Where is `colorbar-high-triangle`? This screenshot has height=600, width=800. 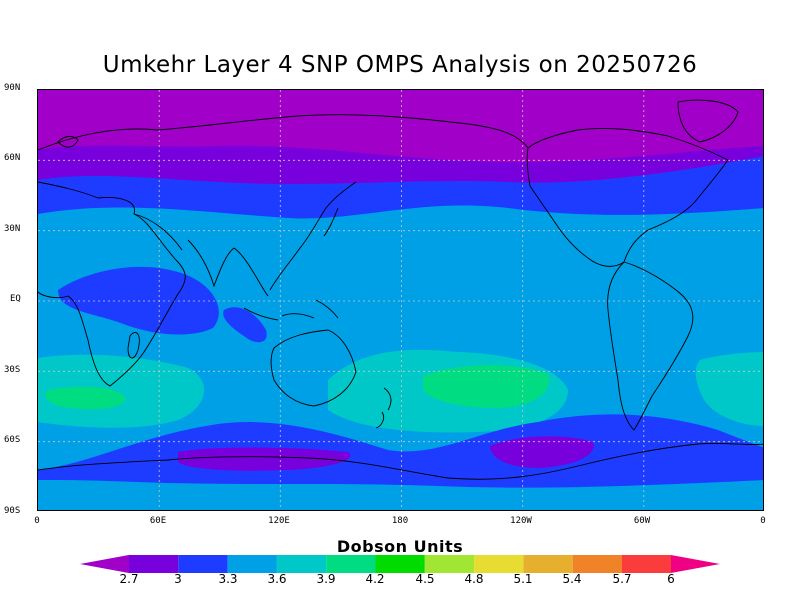
colorbar-high-triangle is located at coordinates (695, 564).